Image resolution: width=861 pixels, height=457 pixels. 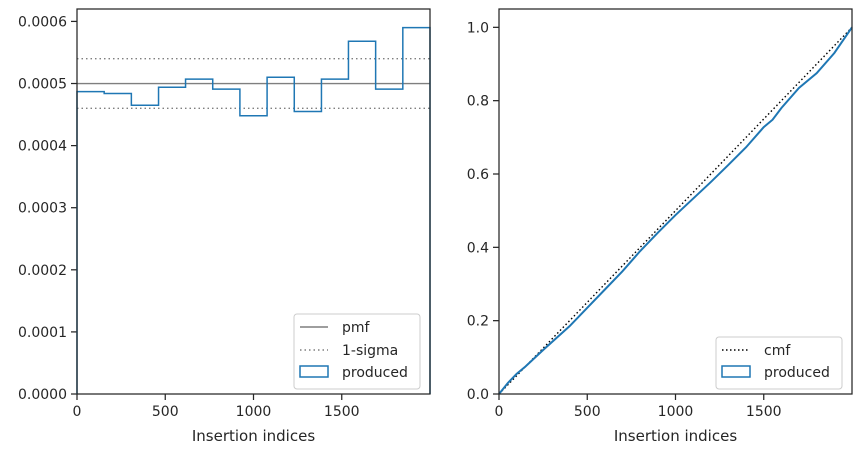 What do you see at coordinates (42, 22) in the screenshot?
I see `y-tick-label: 0.0006` at bounding box center [42, 22].